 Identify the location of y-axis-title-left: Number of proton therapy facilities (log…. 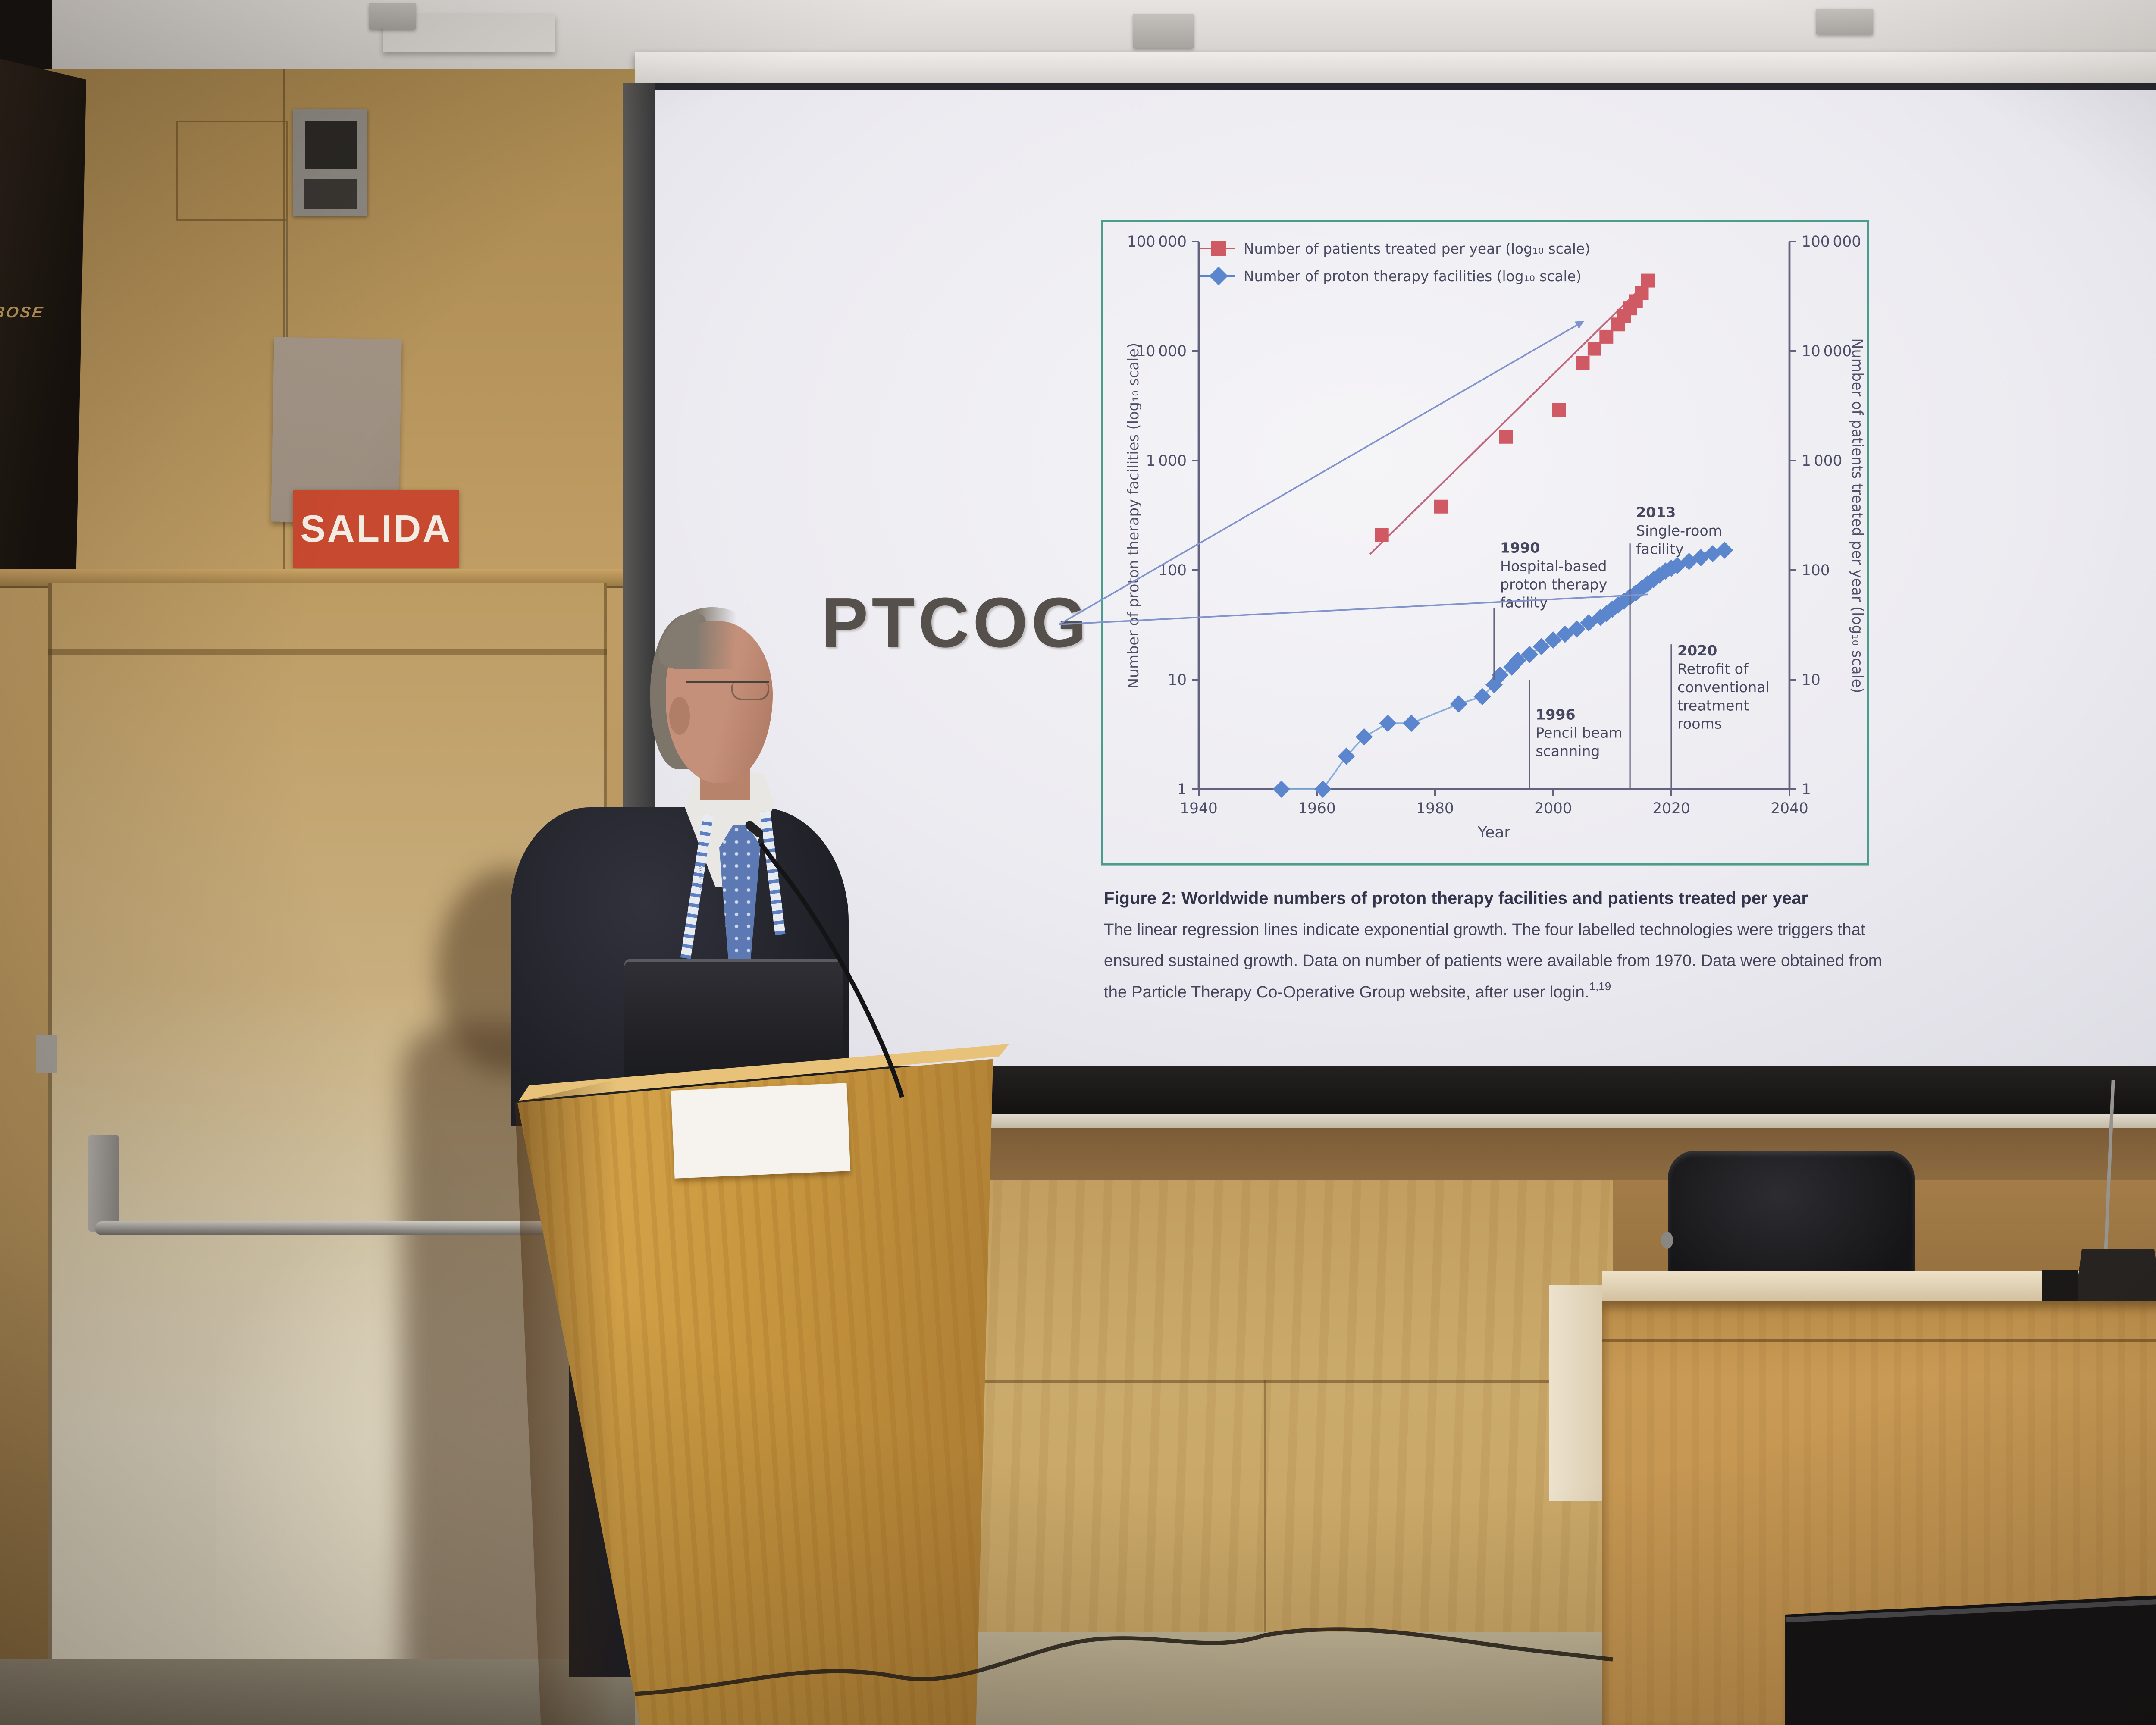
(1133, 516).